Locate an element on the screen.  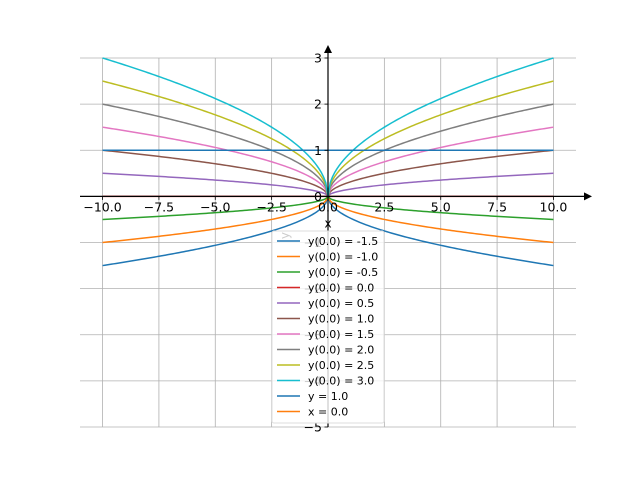
y-axis-arrow is located at coordinates (328, 49).